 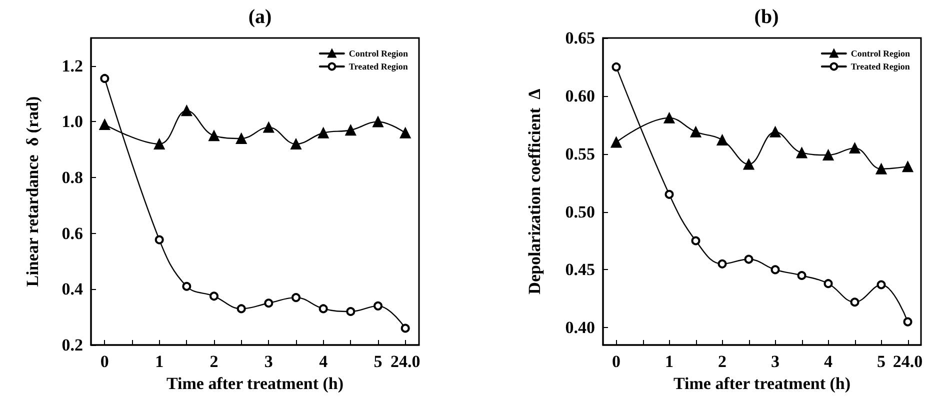 What do you see at coordinates (766, 17) in the screenshot?
I see `chart-title: (b)` at bounding box center [766, 17].